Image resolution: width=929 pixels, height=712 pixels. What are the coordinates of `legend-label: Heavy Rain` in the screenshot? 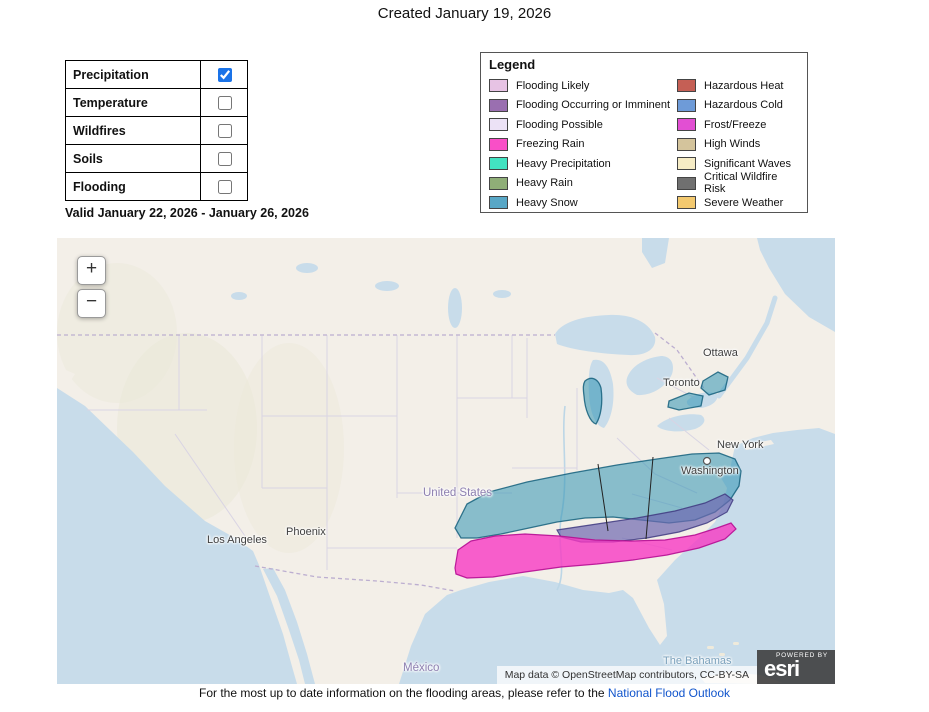 It's located at (544, 183).